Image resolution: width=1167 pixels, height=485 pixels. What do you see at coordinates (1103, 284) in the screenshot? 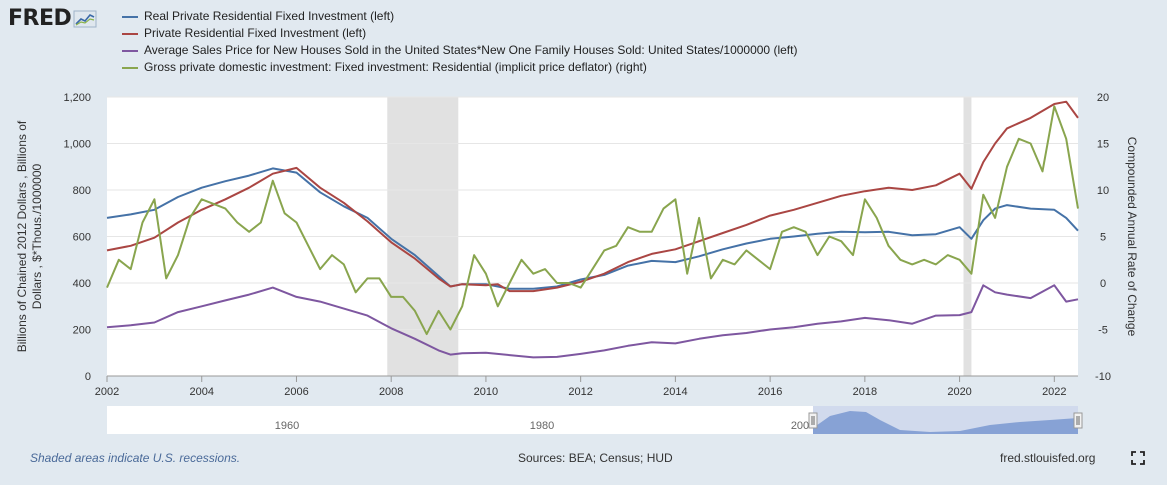
I see `y-right-tick-label: 0` at bounding box center [1103, 284].